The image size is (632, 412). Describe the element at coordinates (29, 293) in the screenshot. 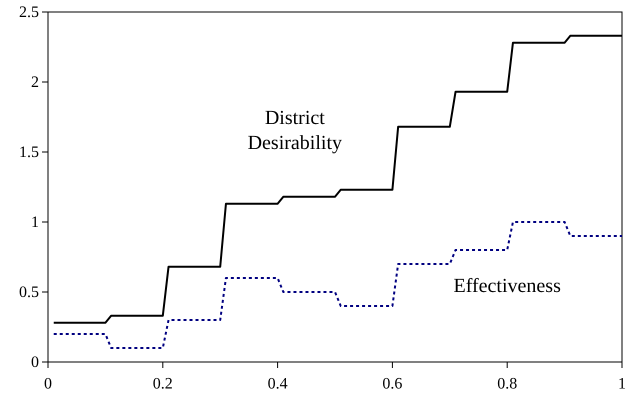

I see `y-tick-label: 0.5` at that location.